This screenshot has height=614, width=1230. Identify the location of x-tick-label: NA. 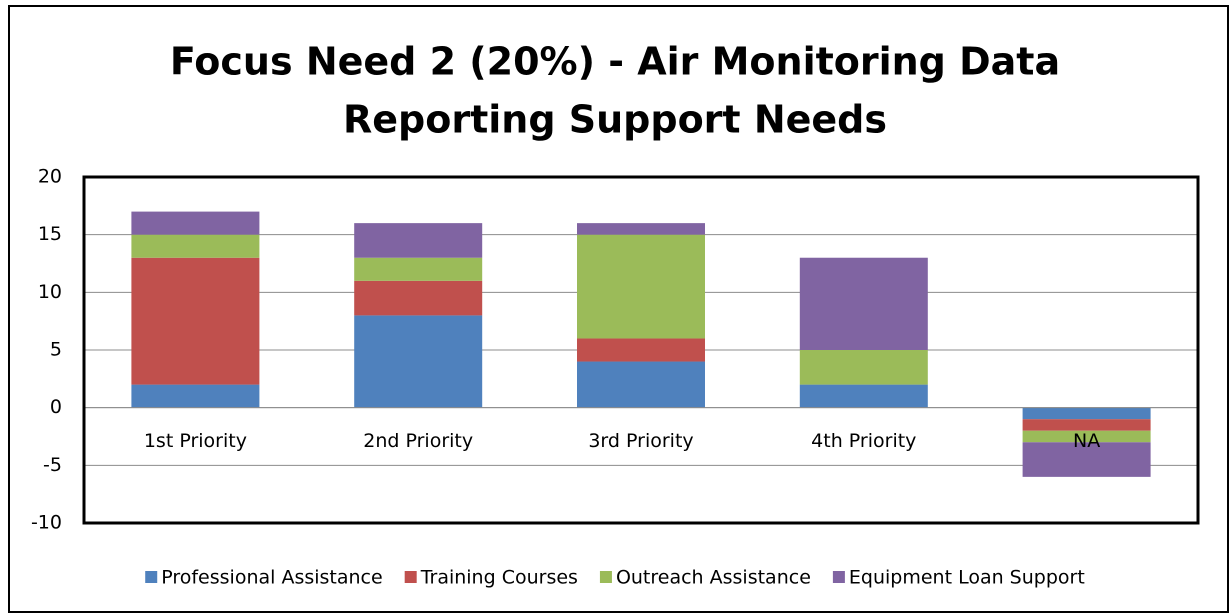
(1086, 441).